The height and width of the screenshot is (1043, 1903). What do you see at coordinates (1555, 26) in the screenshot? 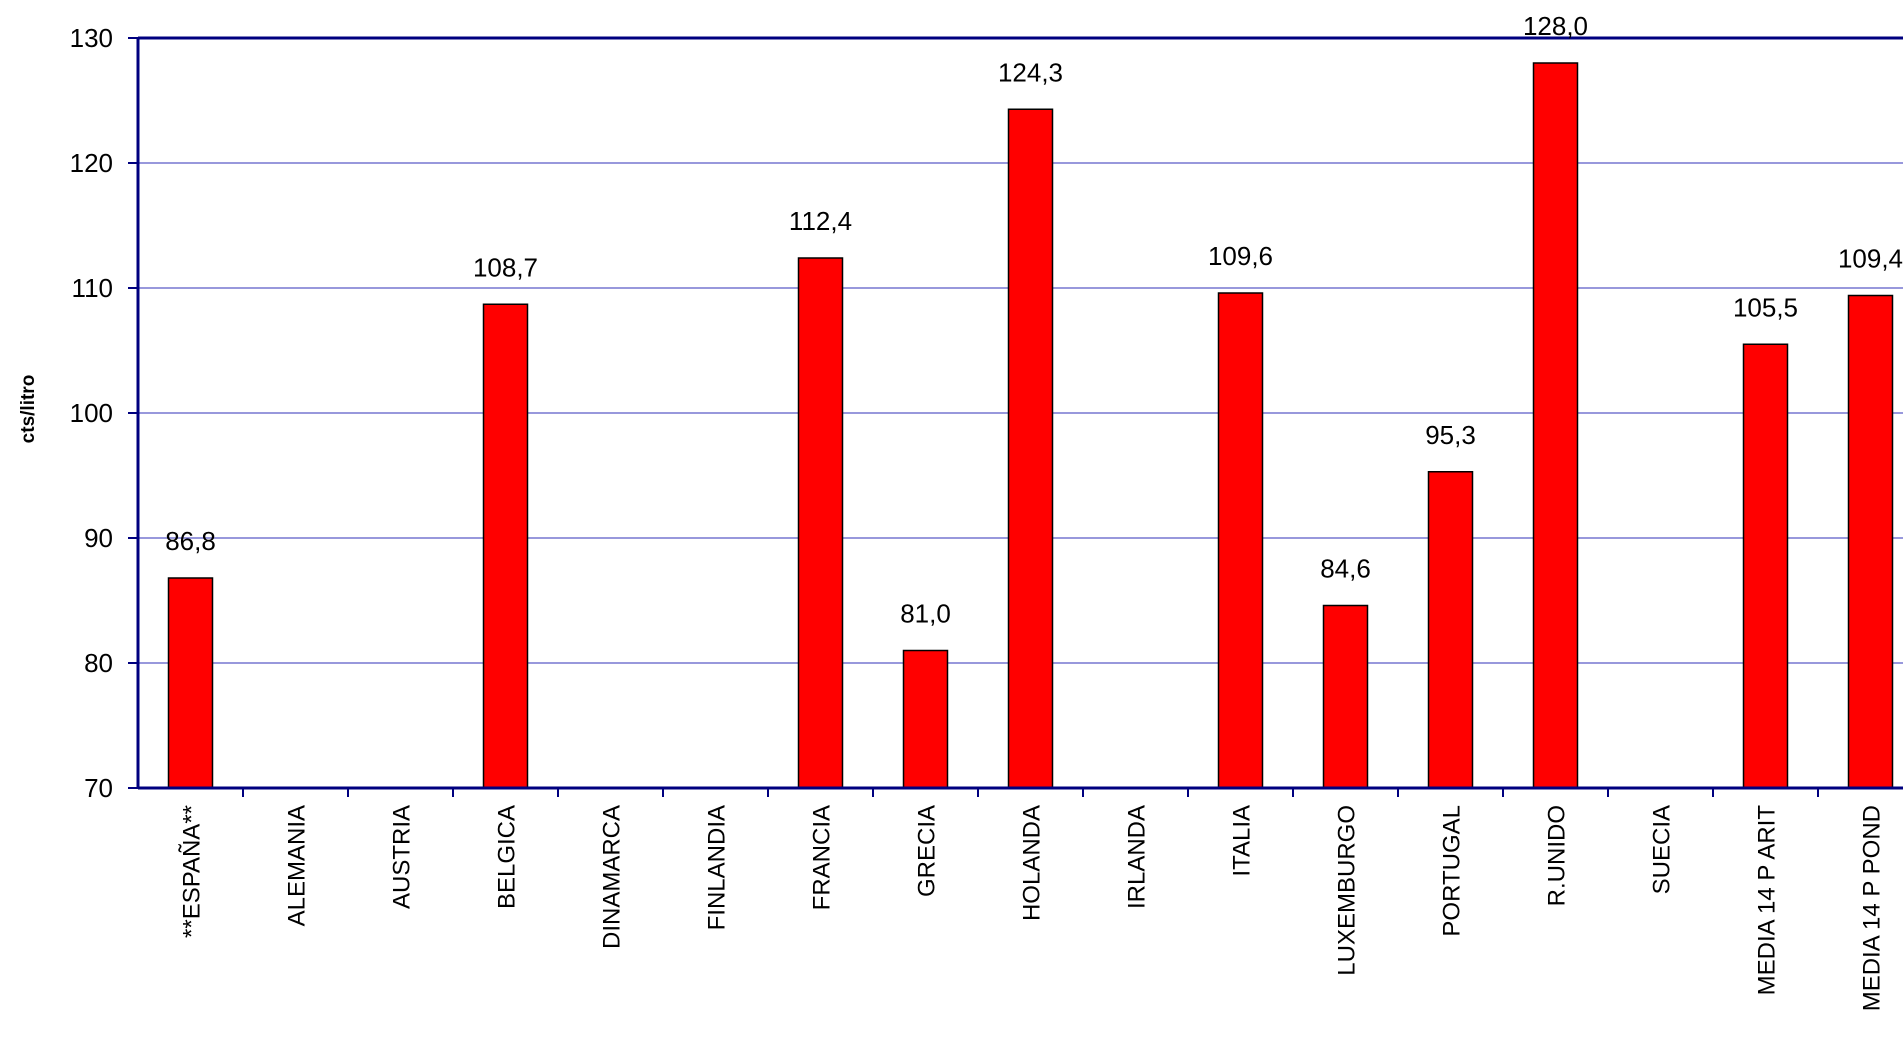
I see `data-label: 128,0` at bounding box center [1555, 26].